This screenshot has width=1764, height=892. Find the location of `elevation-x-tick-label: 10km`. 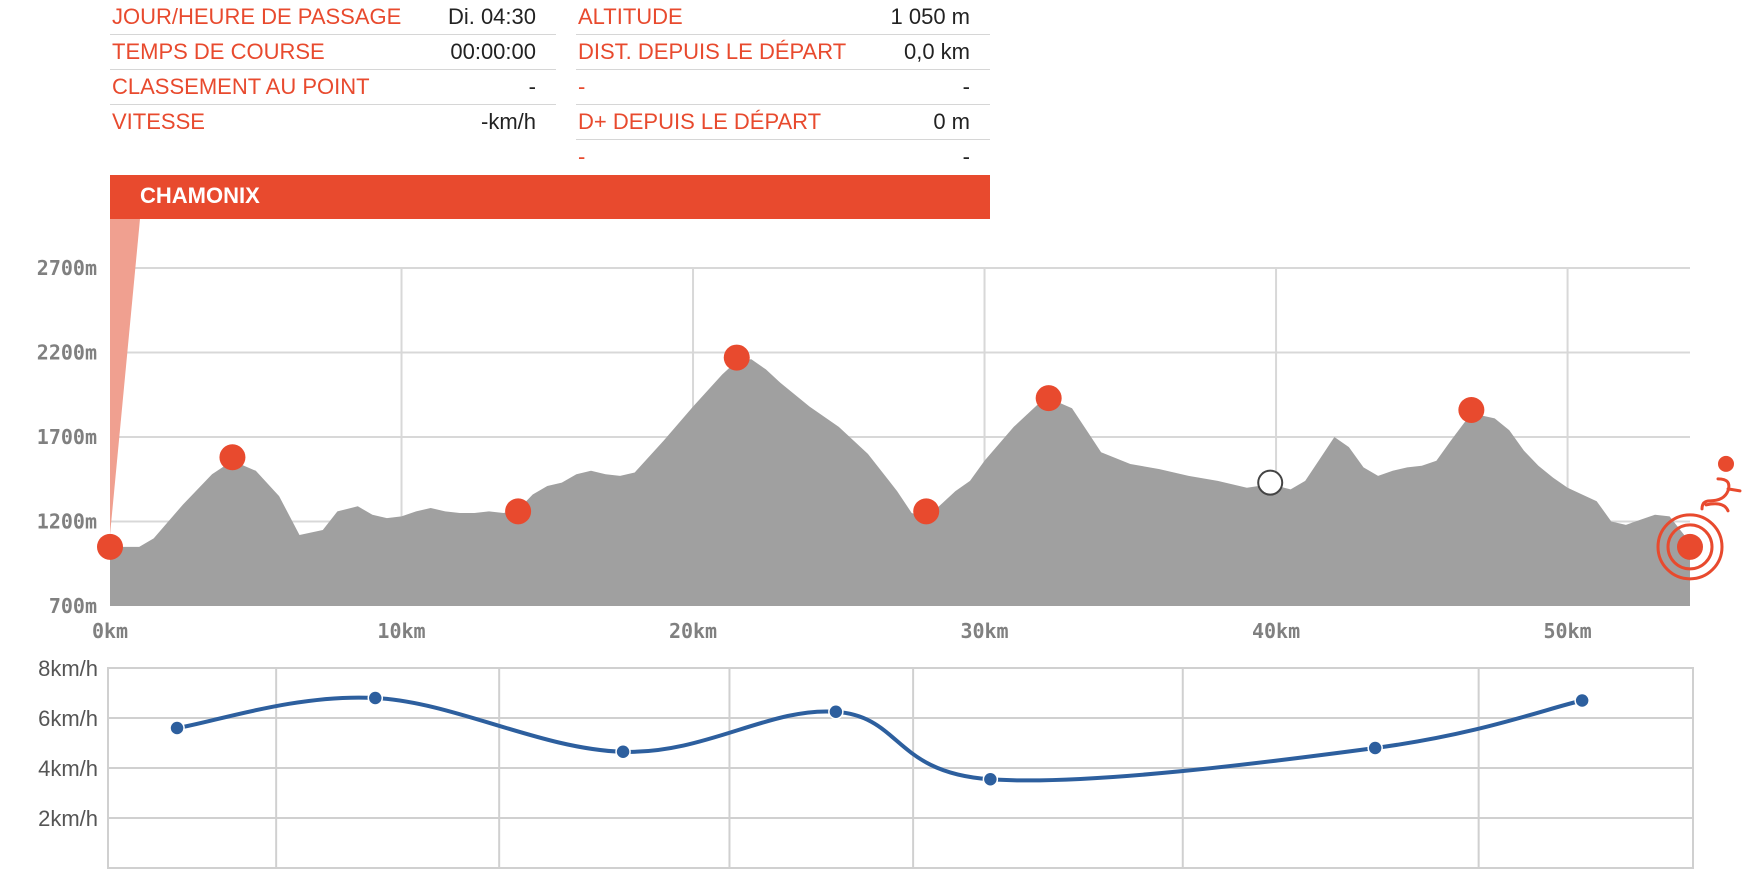

elevation-x-tick-label: 10km is located at coordinates (401, 631).